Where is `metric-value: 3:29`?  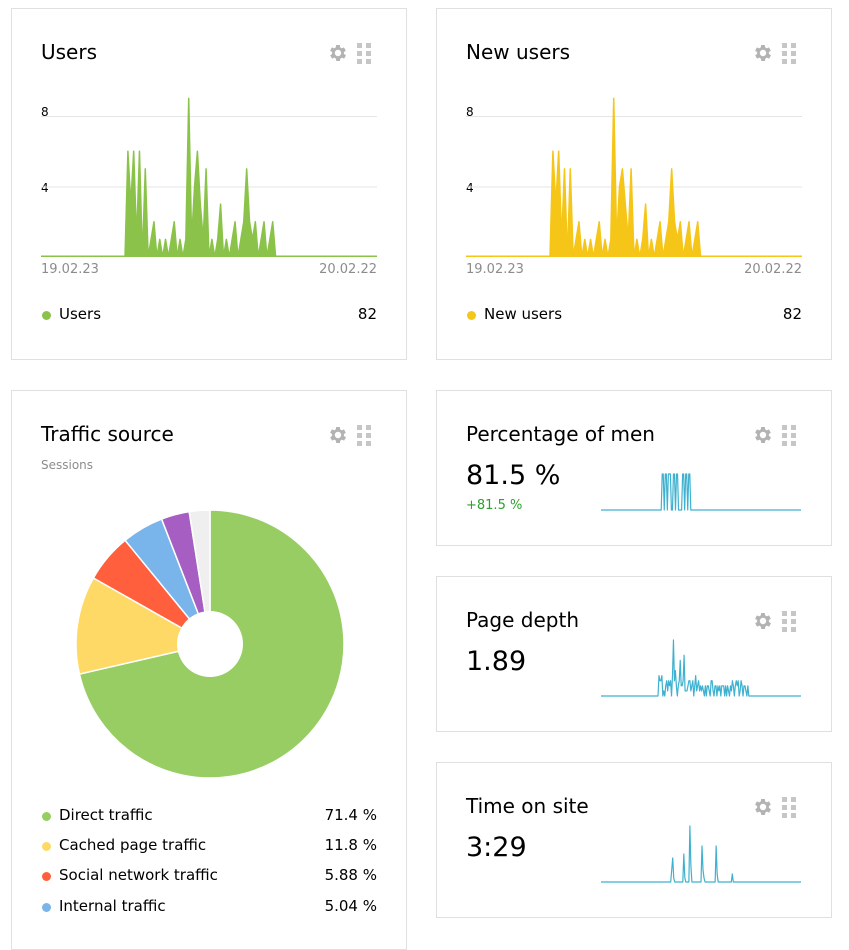
metric-value: 3:29 is located at coordinates (496, 847).